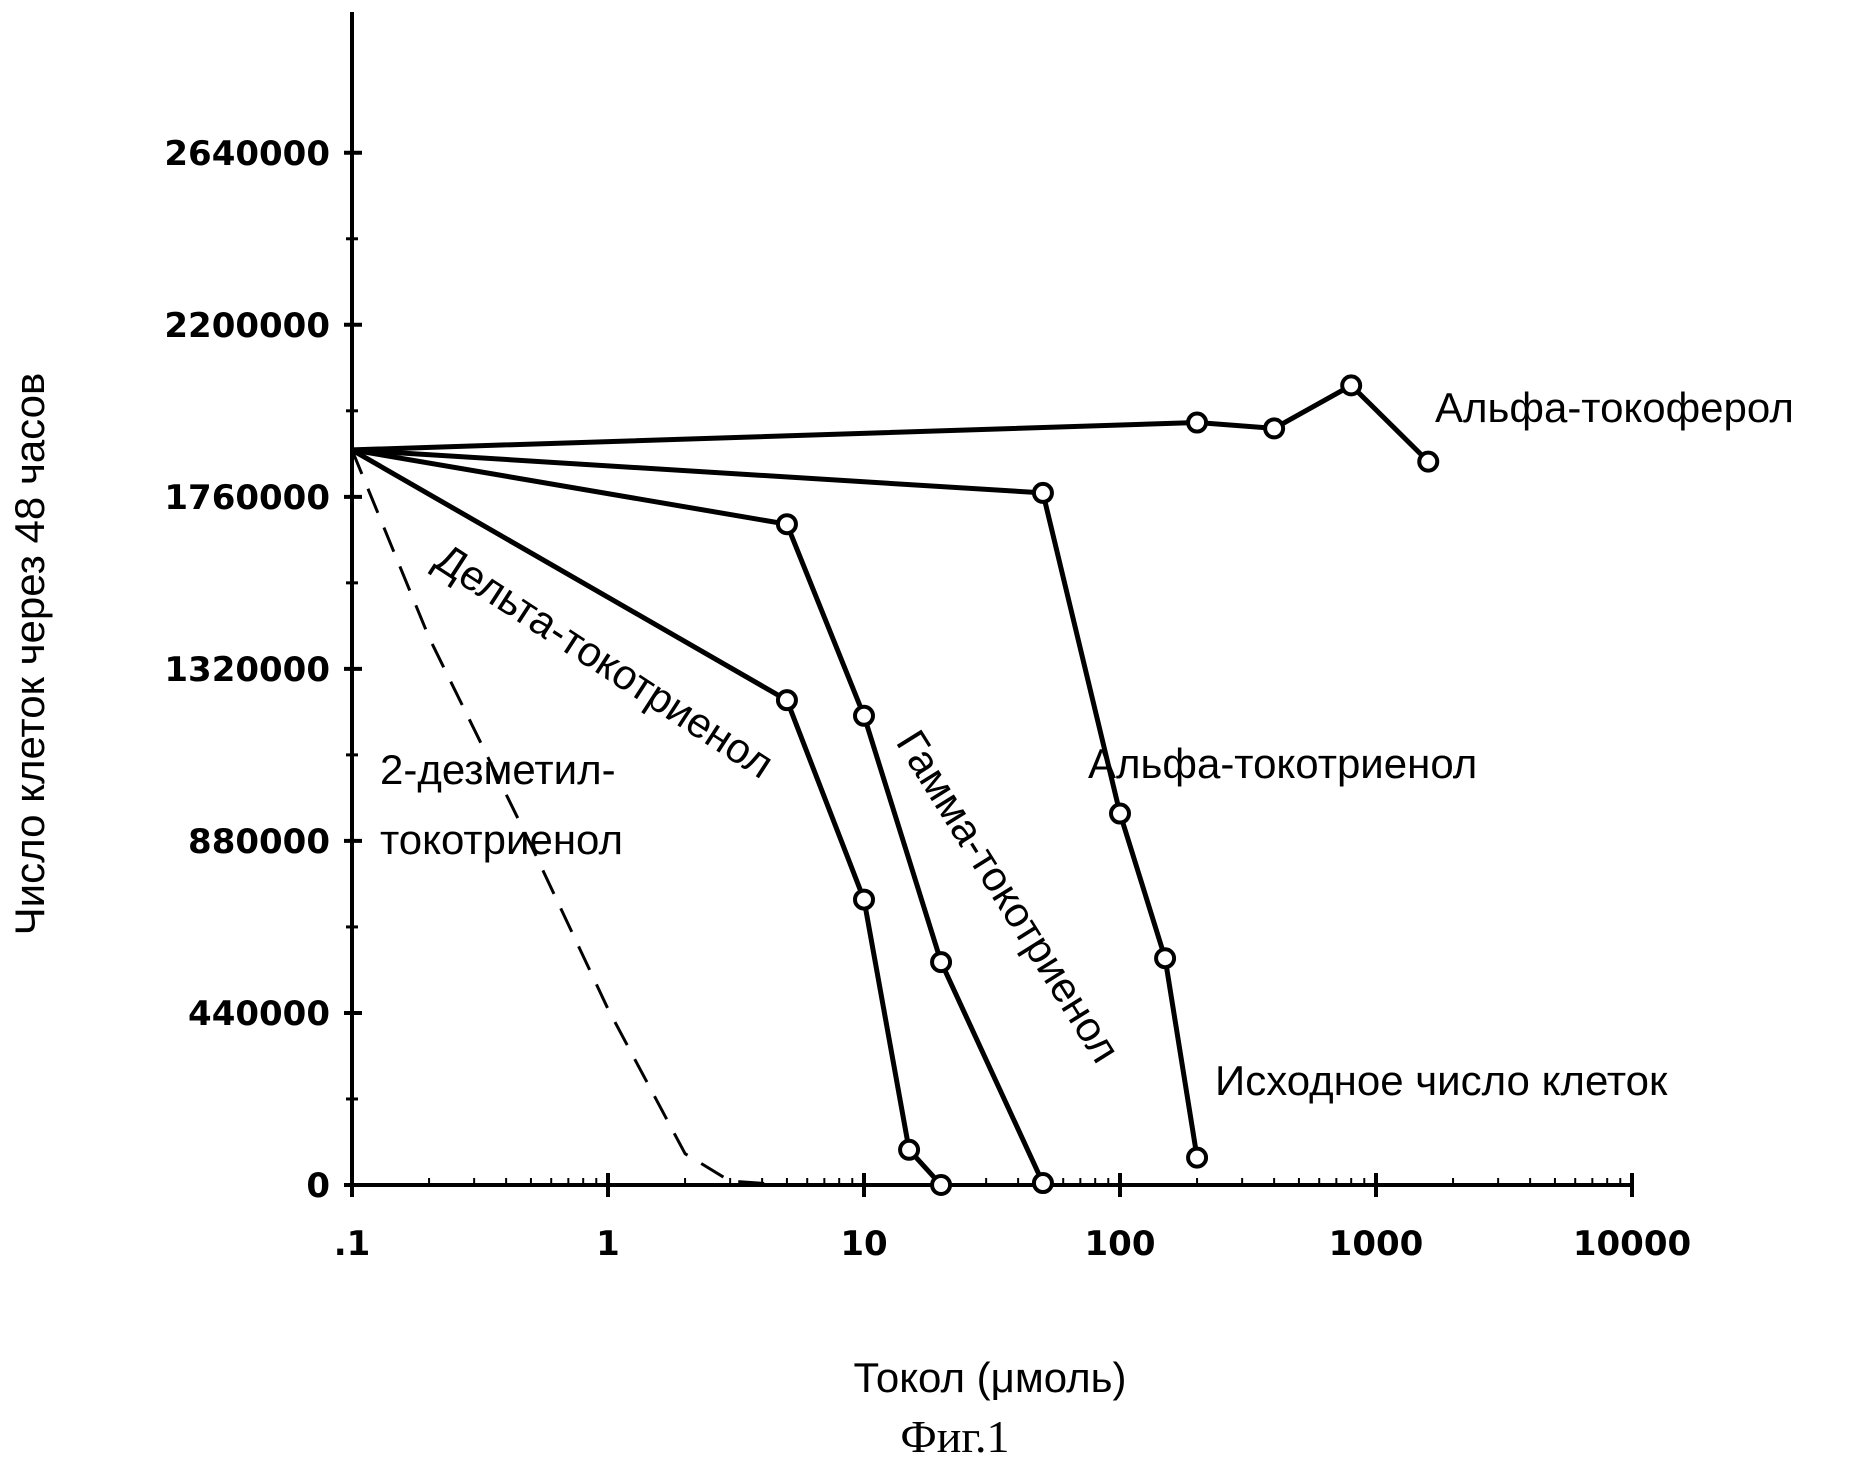  Describe the element at coordinates (247, 670) in the screenshot. I see `y-tick-label: 1320000` at that location.